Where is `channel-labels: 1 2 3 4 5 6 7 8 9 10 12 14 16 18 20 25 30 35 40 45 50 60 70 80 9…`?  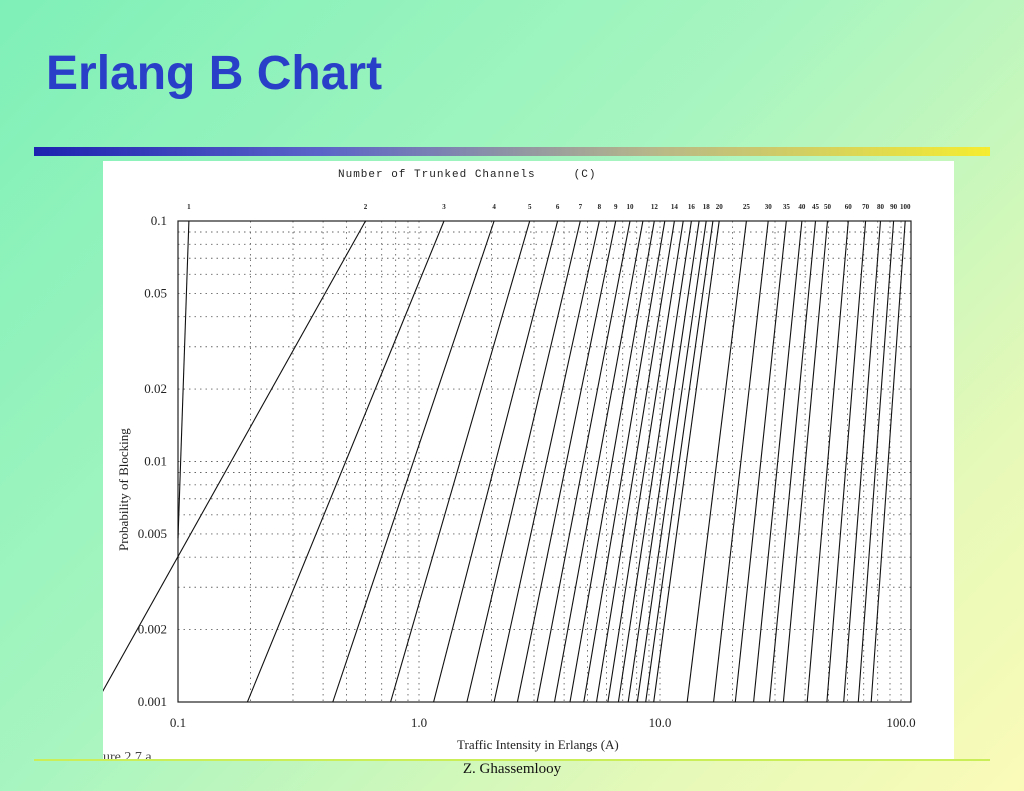
channel-labels: 1 2 3 4 5 6 7 8 9 10 12 14 16 18 20 25 30 35 40 45 50 60 70 80 9… is located at coordinates (549, 207).